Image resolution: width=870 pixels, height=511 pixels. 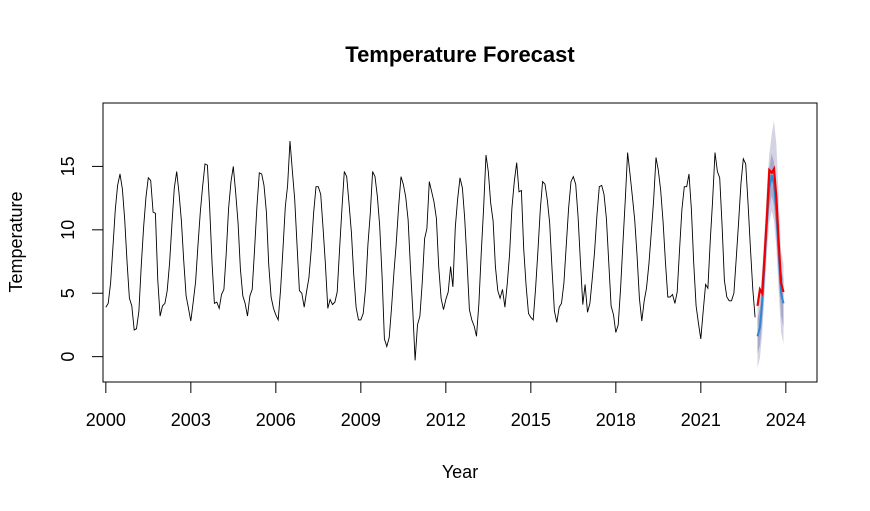 What do you see at coordinates (531, 420) in the screenshot?
I see `x-tick-label: 2015` at bounding box center [531, 420].